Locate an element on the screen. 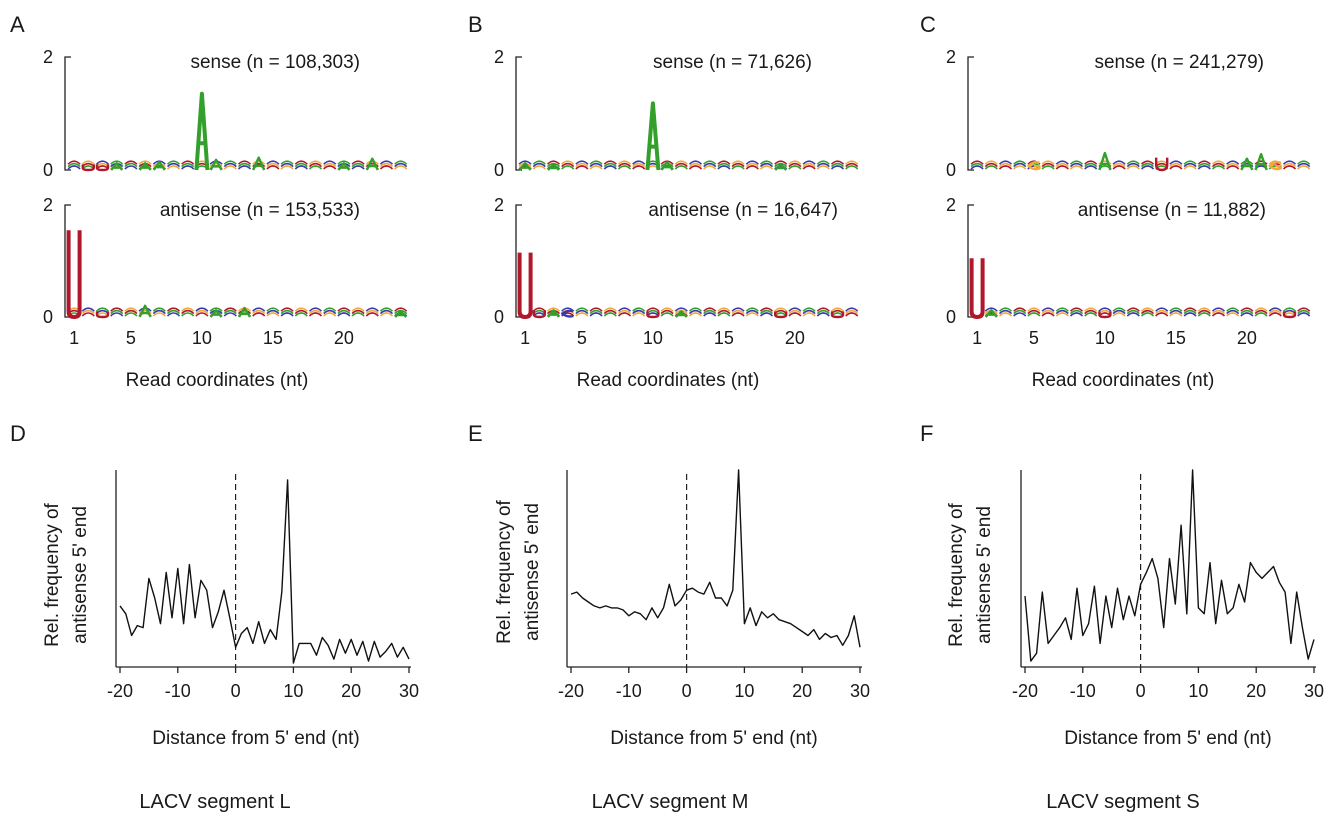 This screenshot has height=816, width=1339. line-e-marks: -20 -10 0 10 20 30 is located at coordinates (714, 585).